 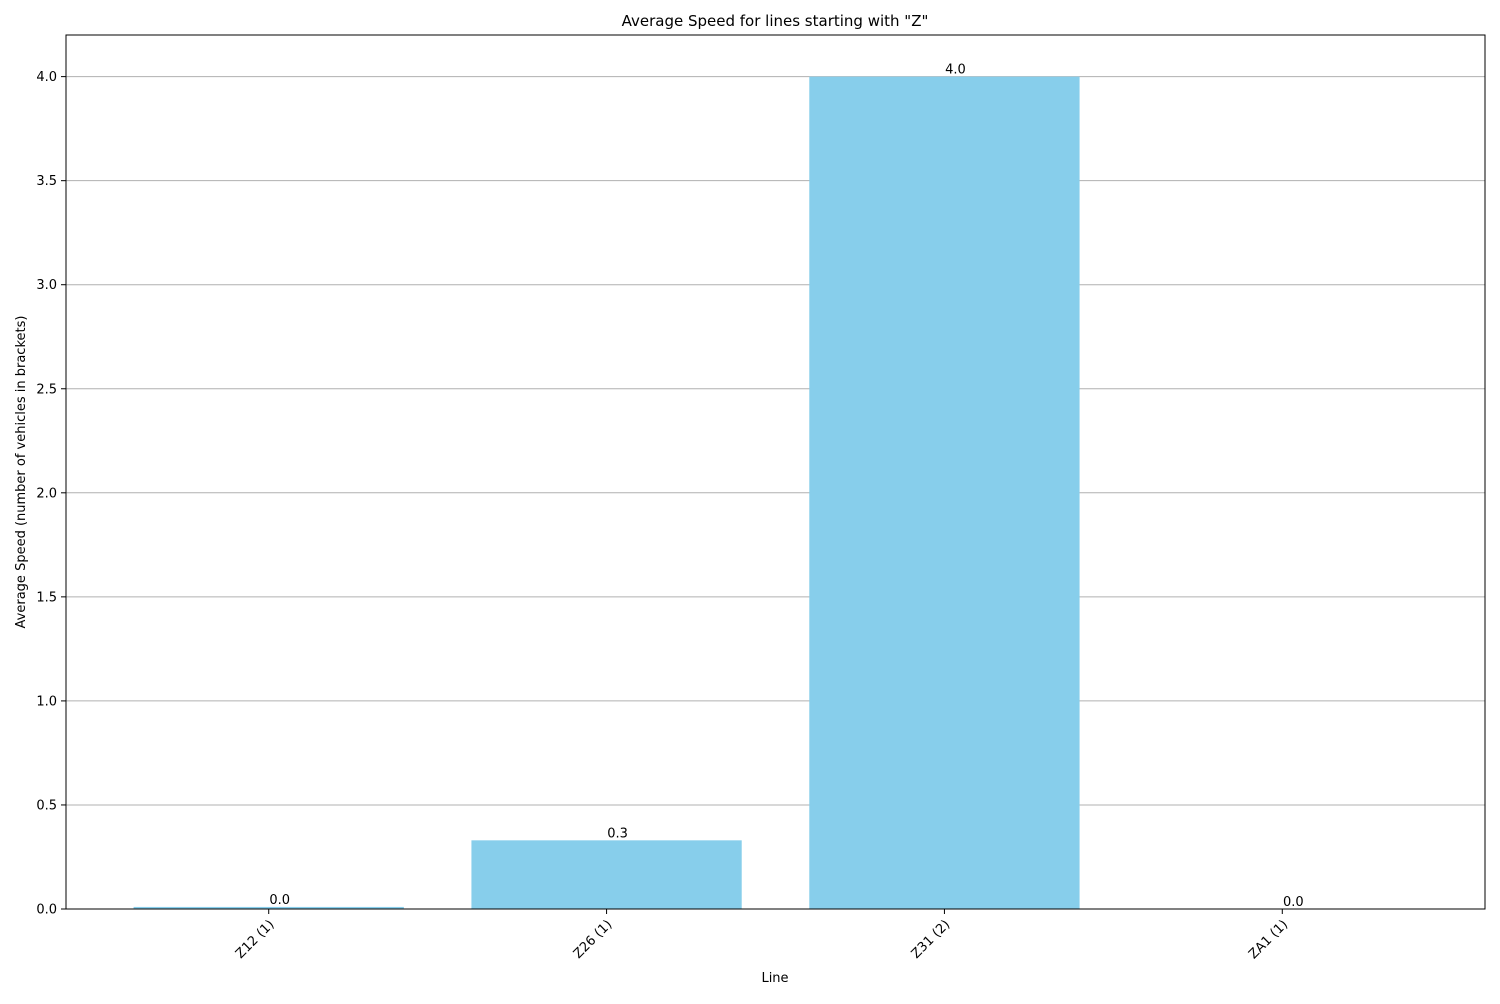 I want to click on y-tick-label: 4.0, so click(x=46, y=77).